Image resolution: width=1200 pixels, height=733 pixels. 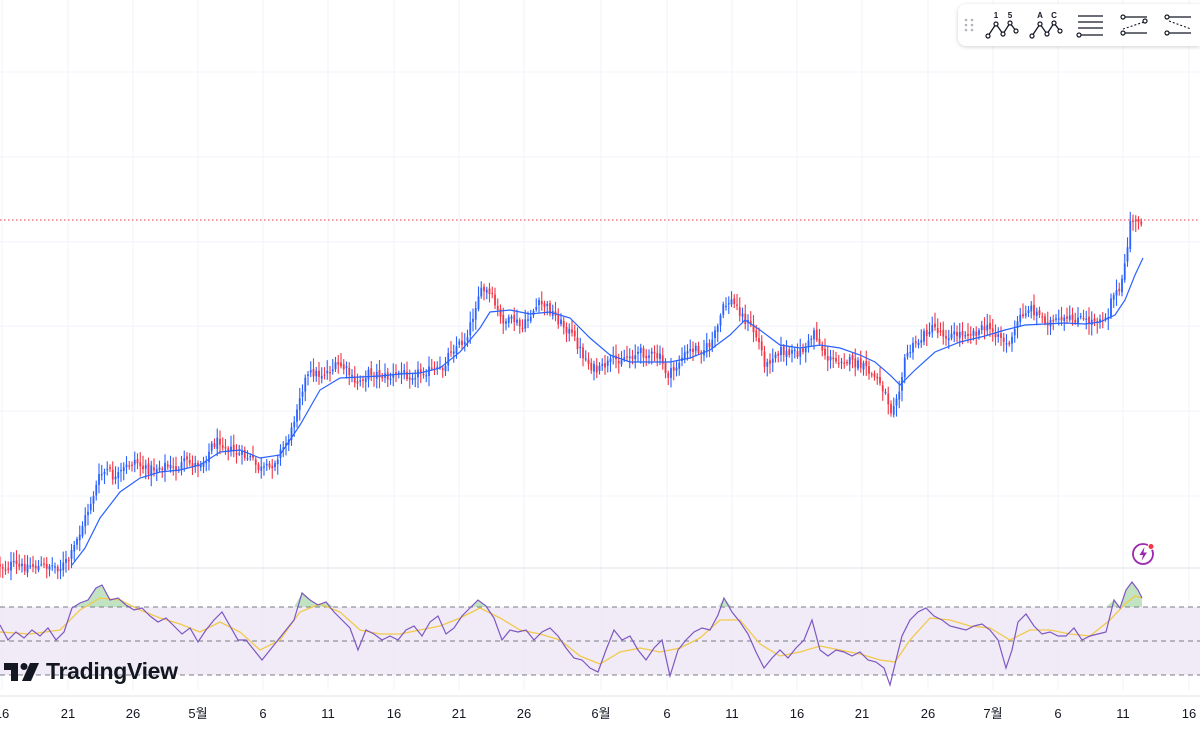 I want to click on horizontal-lines-icon, so click(x=1090, y=25).